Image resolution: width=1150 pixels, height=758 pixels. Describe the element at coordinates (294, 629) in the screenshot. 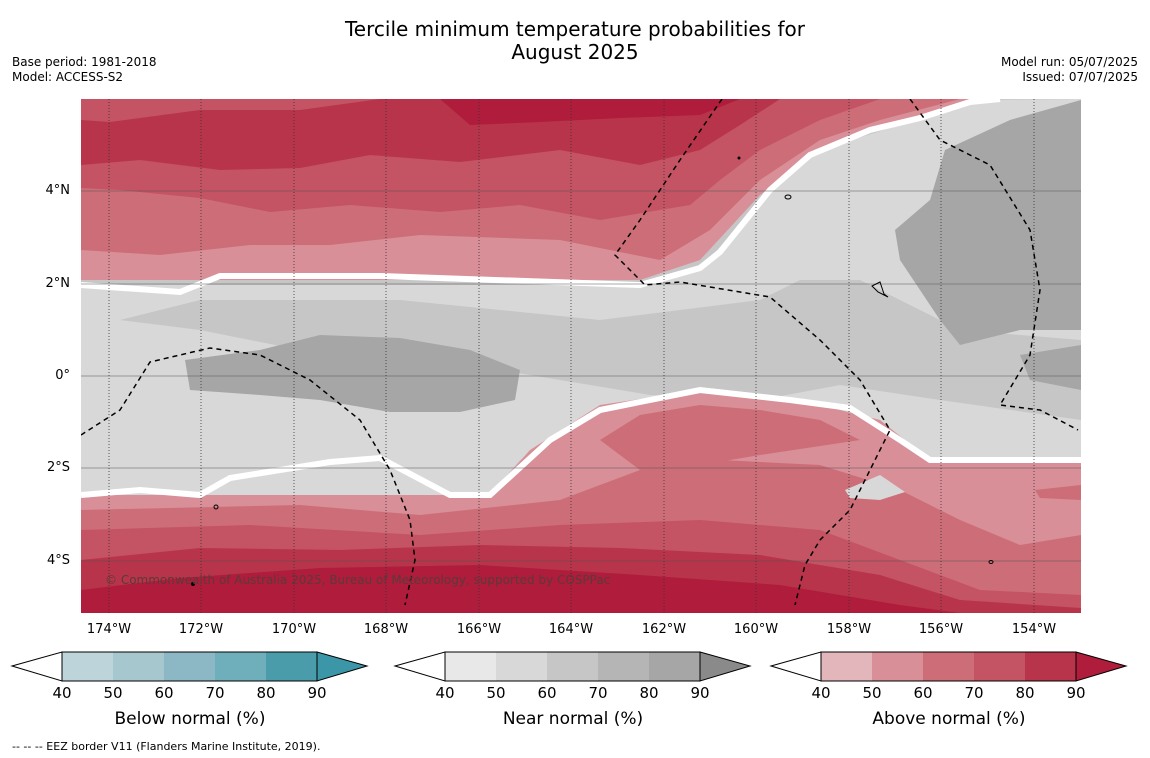

I see `lon-label: 170°W` at that location.